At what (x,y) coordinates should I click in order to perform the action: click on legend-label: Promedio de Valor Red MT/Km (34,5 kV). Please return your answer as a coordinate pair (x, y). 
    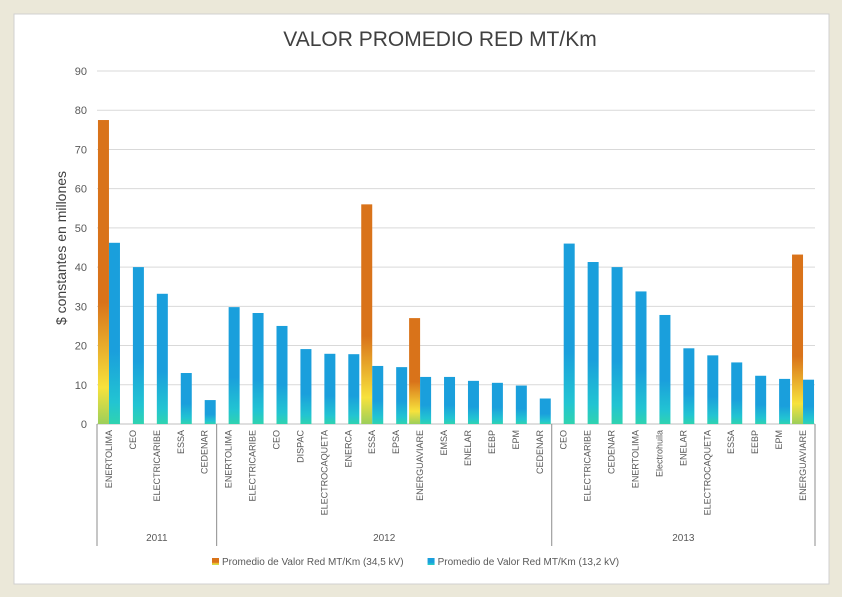
    Looking at the image, I should click on (313, 562).